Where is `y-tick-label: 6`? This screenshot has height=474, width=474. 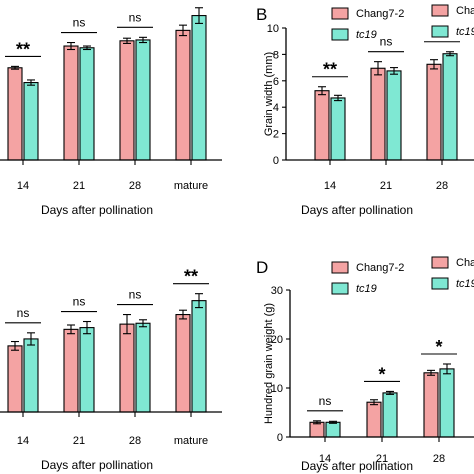 y-tick-label: 6 is located at coordinates (276, 82).